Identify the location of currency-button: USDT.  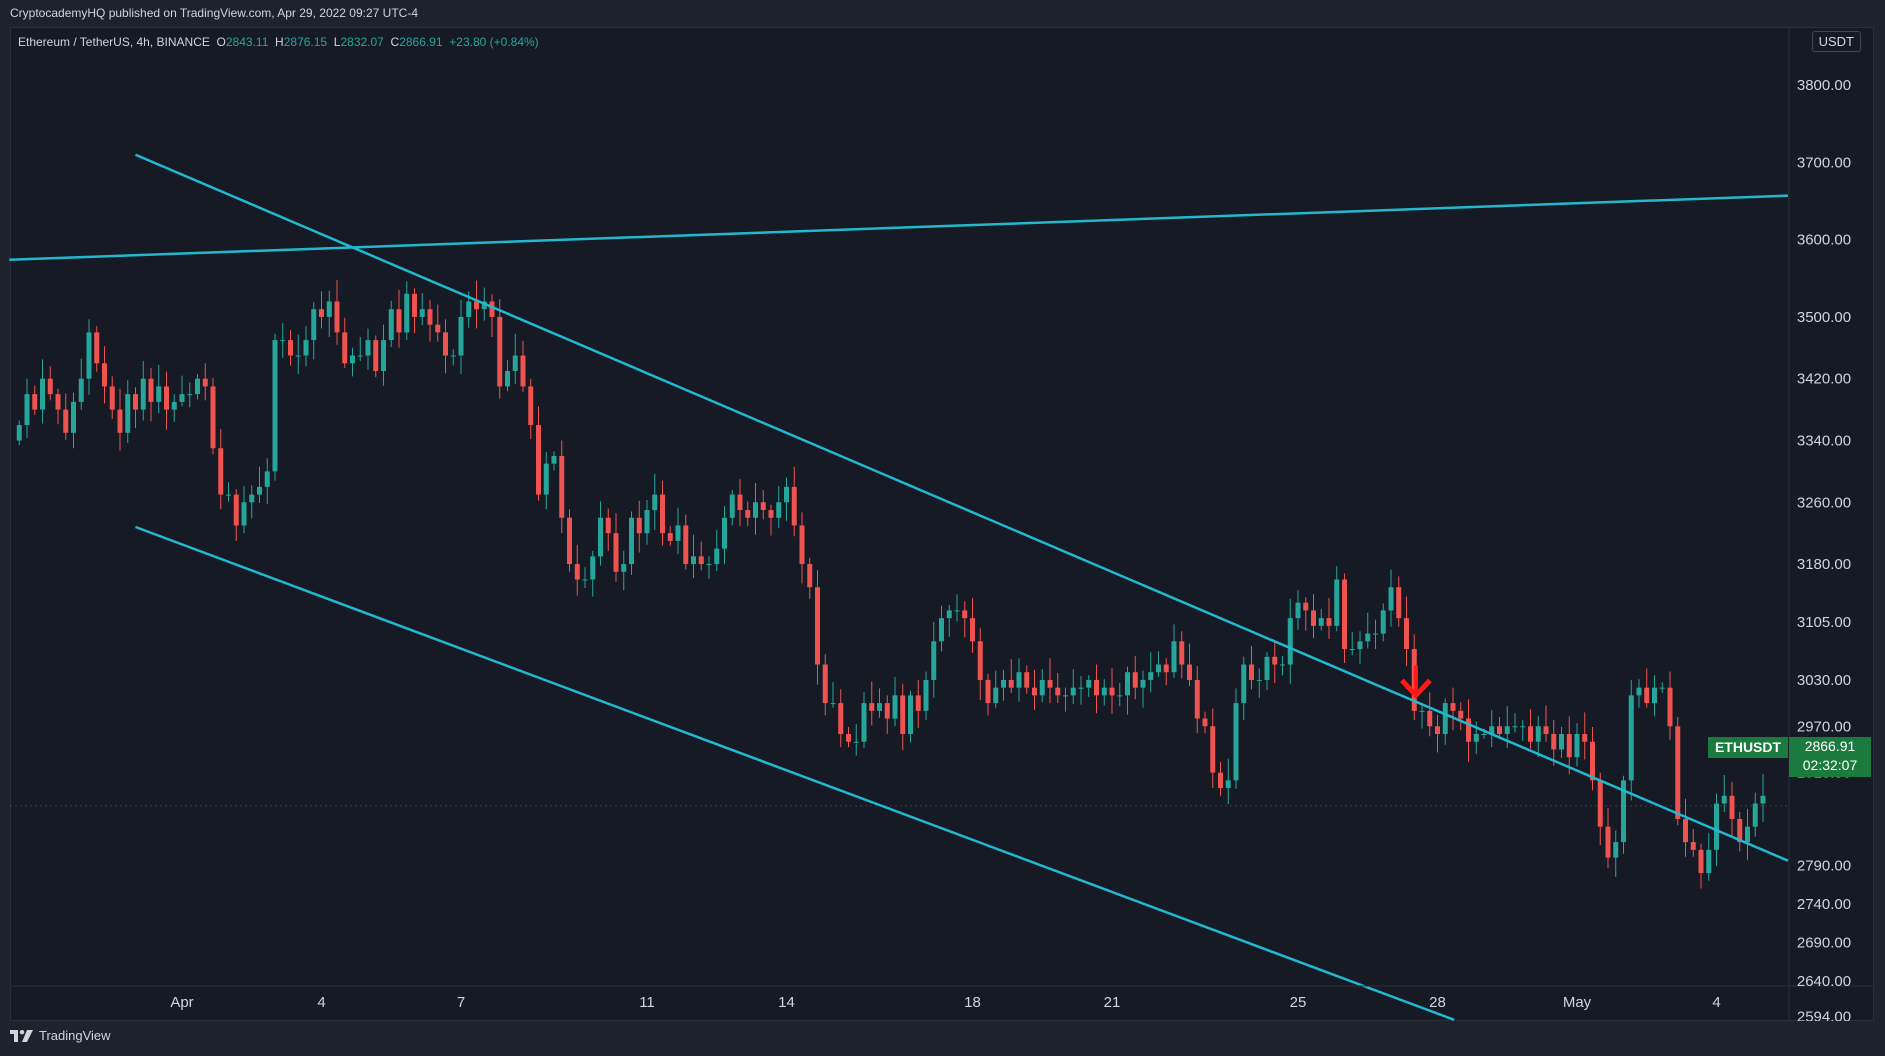
(1836, 41).